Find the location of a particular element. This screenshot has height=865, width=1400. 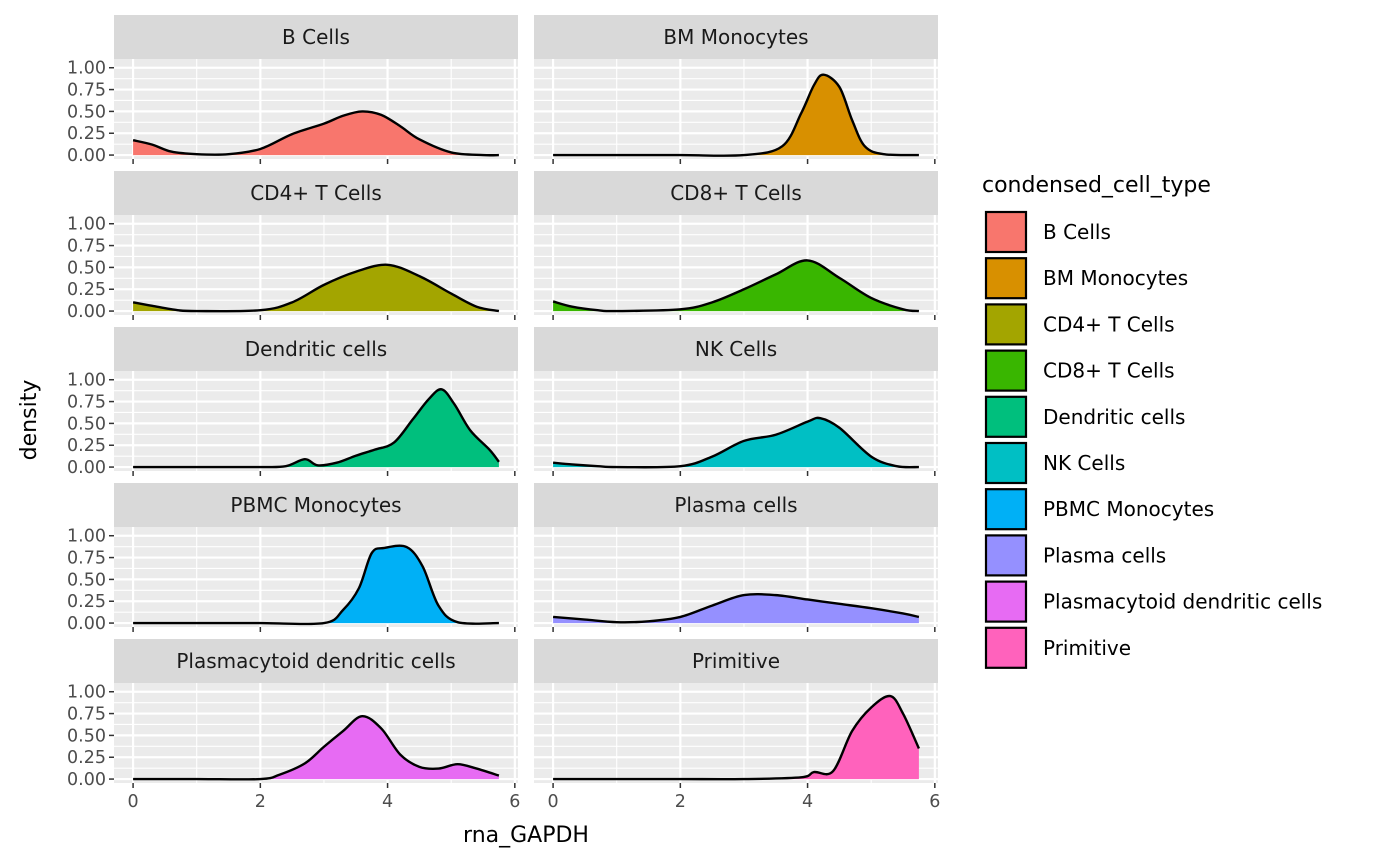

legend-label: Plasmacytoid dendritic cells is located at coordinates (1182, 602).